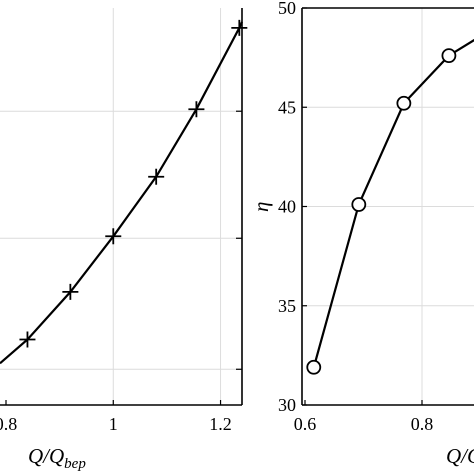 This screenshot has height=474, width=474. Describe the element at coordinates (75, 464) in the screenshot. I see `left-x-label-sub: bep` at that location.